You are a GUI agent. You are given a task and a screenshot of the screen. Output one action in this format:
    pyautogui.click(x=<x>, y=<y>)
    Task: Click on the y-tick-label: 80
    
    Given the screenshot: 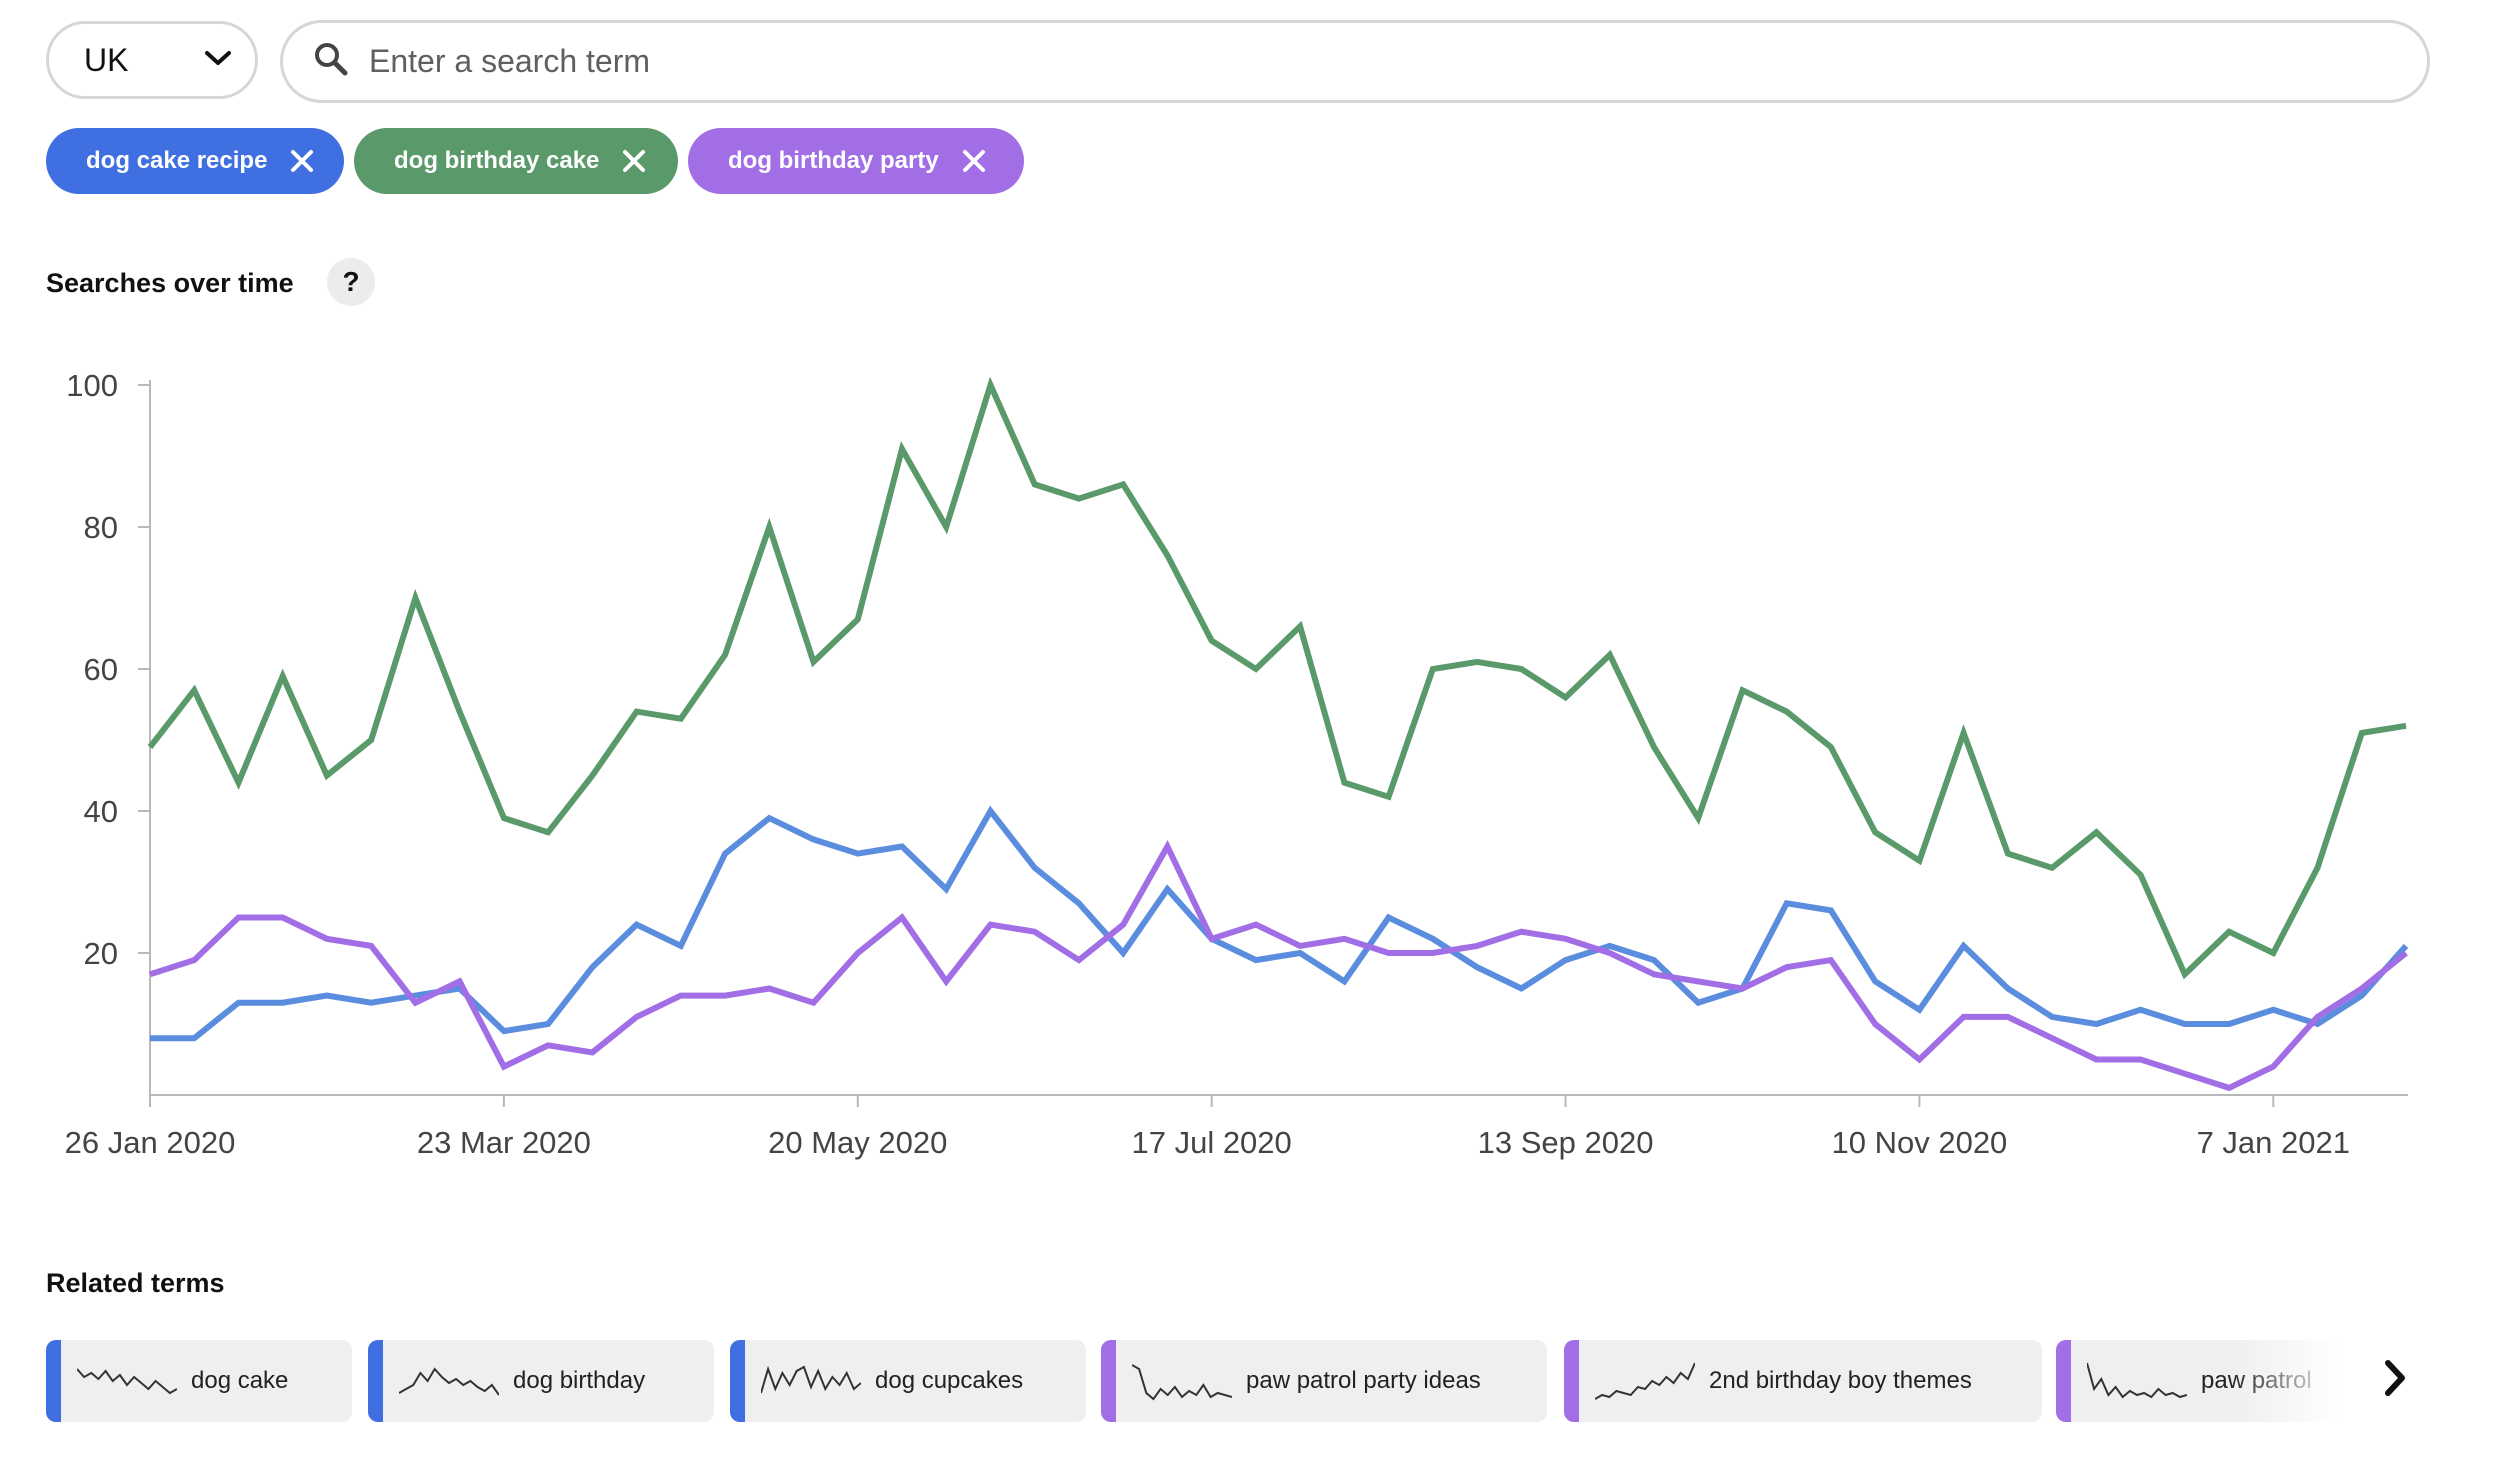 What is the action you would take?
    pyautogui.click(x=101, y=527)
    